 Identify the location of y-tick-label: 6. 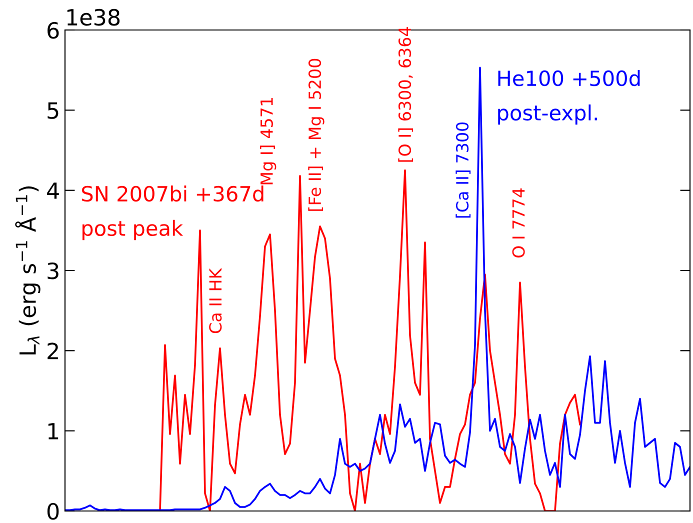
(53, 30).